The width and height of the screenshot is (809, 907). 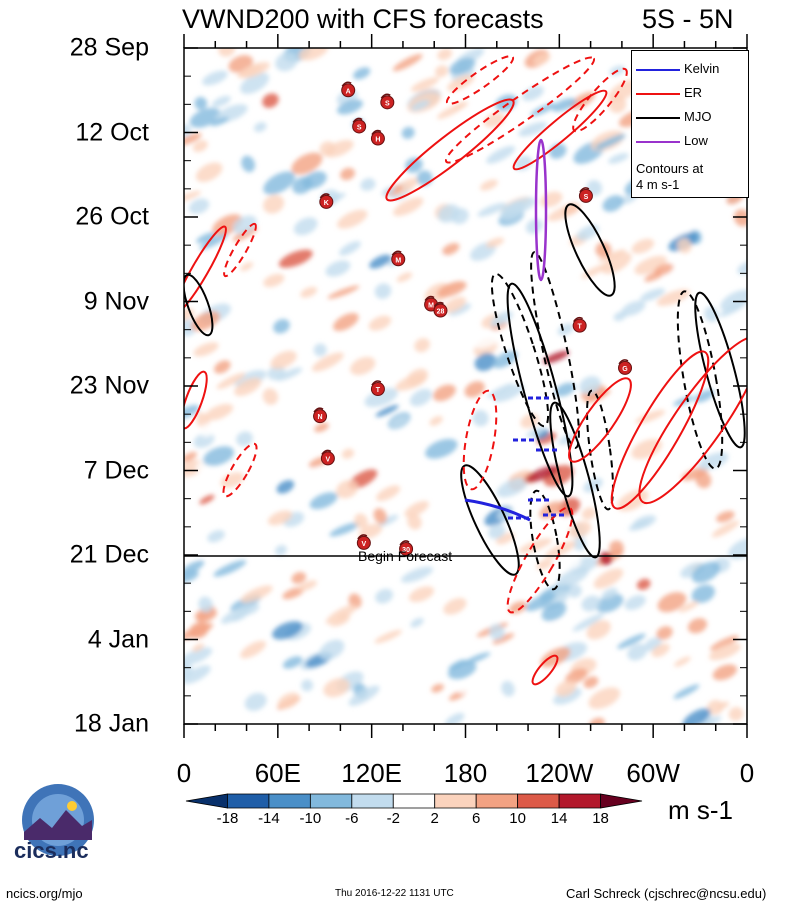 I want to click on y-tick-label: 12 Oct, so click(x=112, y=132).